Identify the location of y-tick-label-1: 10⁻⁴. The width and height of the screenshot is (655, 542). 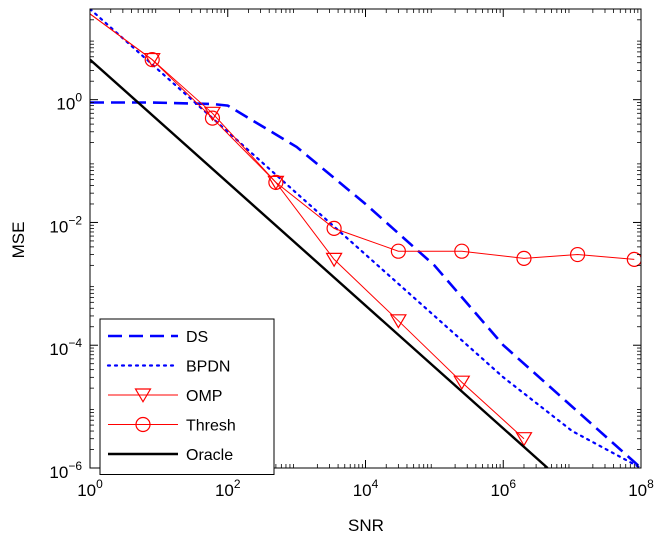
(65, 347).